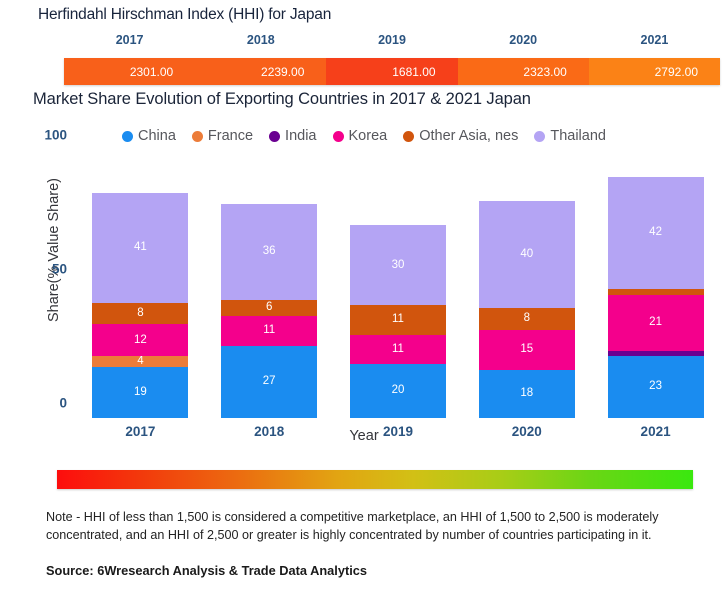 Image resolution: width=728 pixels, height=600 pixels. I want to click on bar-segment: 23, so click(655, 387).